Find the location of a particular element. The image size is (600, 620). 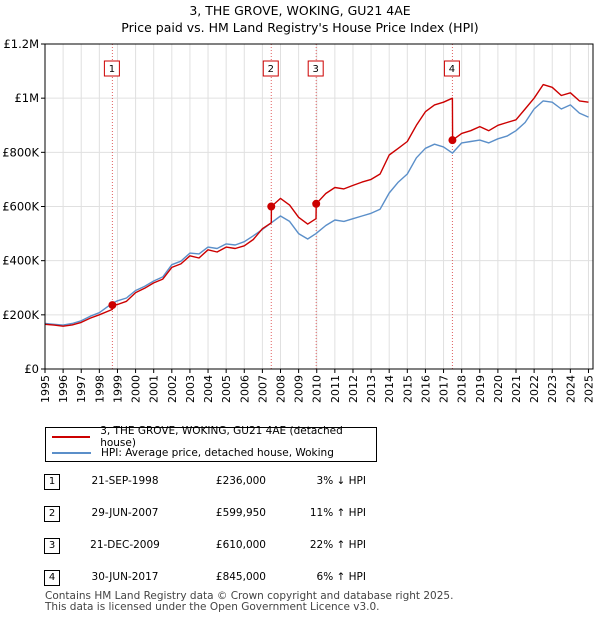

transaction-price: £599,950 is located at coordinates (240, 513).